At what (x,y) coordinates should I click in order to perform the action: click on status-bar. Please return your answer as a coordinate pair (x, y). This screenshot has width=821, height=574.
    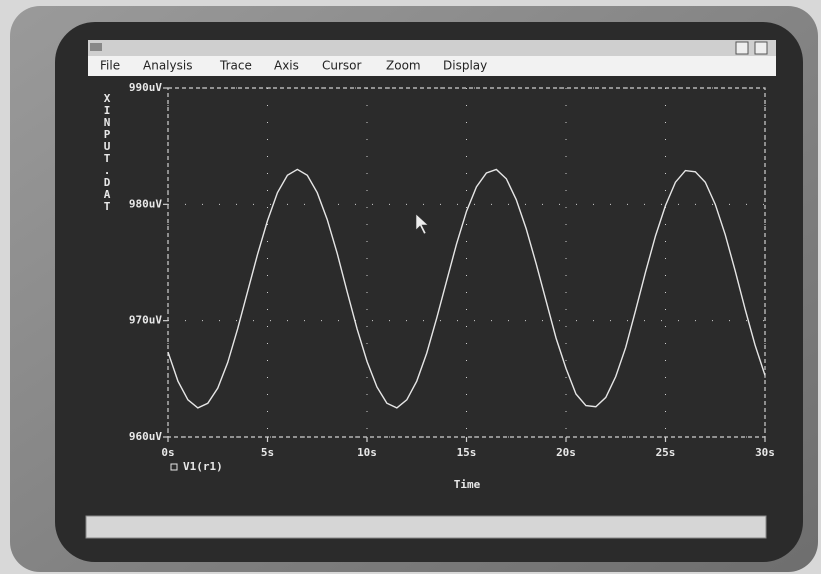
    Looking at the image, I should click on (426, 527).